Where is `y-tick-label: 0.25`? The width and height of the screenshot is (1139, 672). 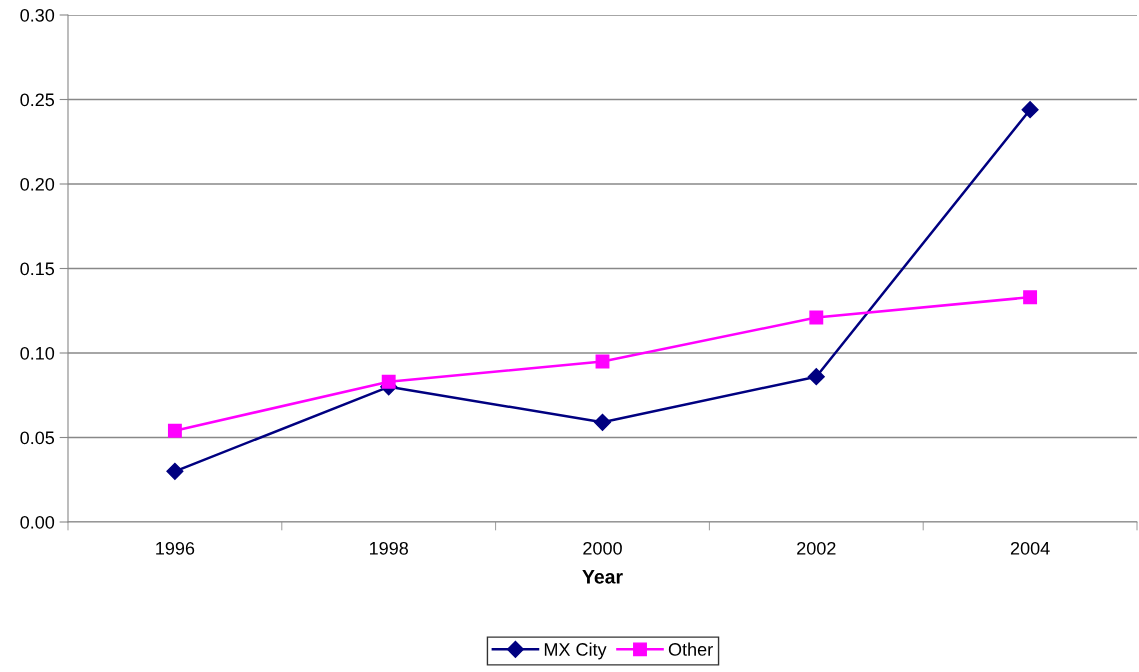
y-tick-label: 0.25 is located at coordinates (37, 100).